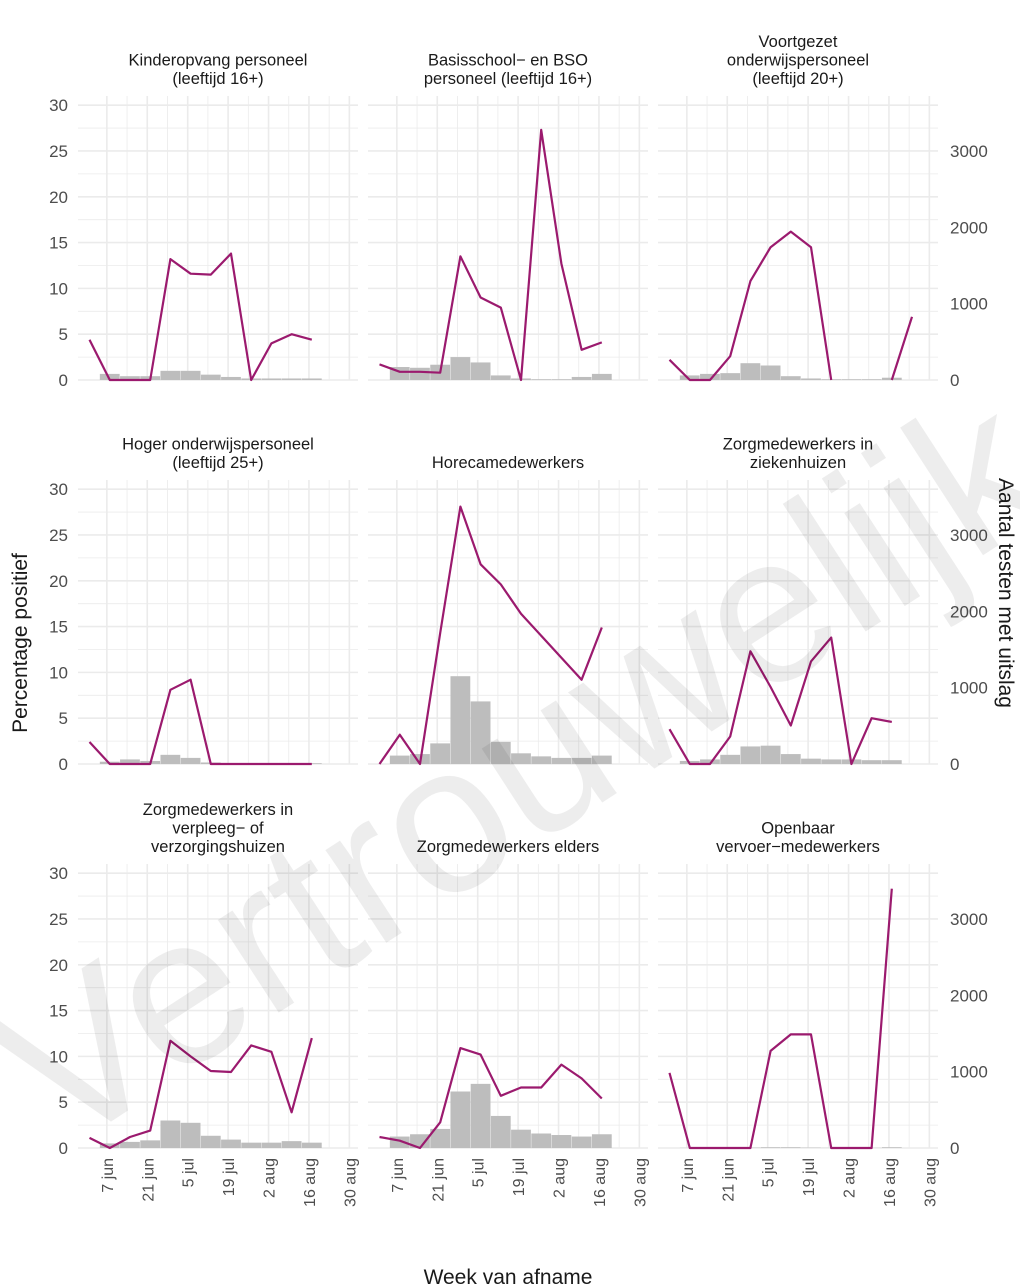  I want to click on panel-title: Zorgmedewerkers elders, so click(508, 847).